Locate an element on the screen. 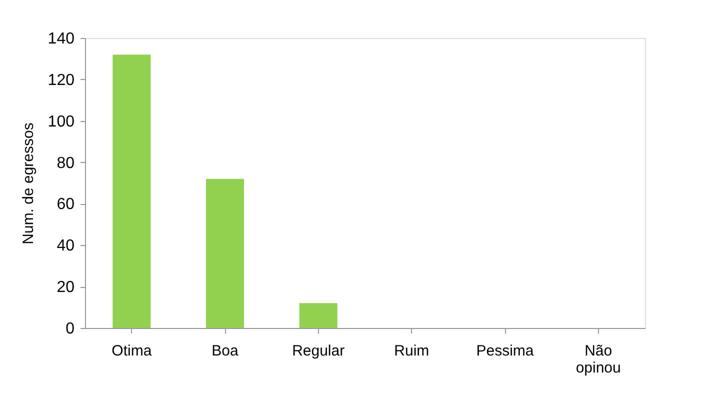 The width and height of the screenshot is (711, 406). x-tick-label: Boa is located at coordinates (225, 351).